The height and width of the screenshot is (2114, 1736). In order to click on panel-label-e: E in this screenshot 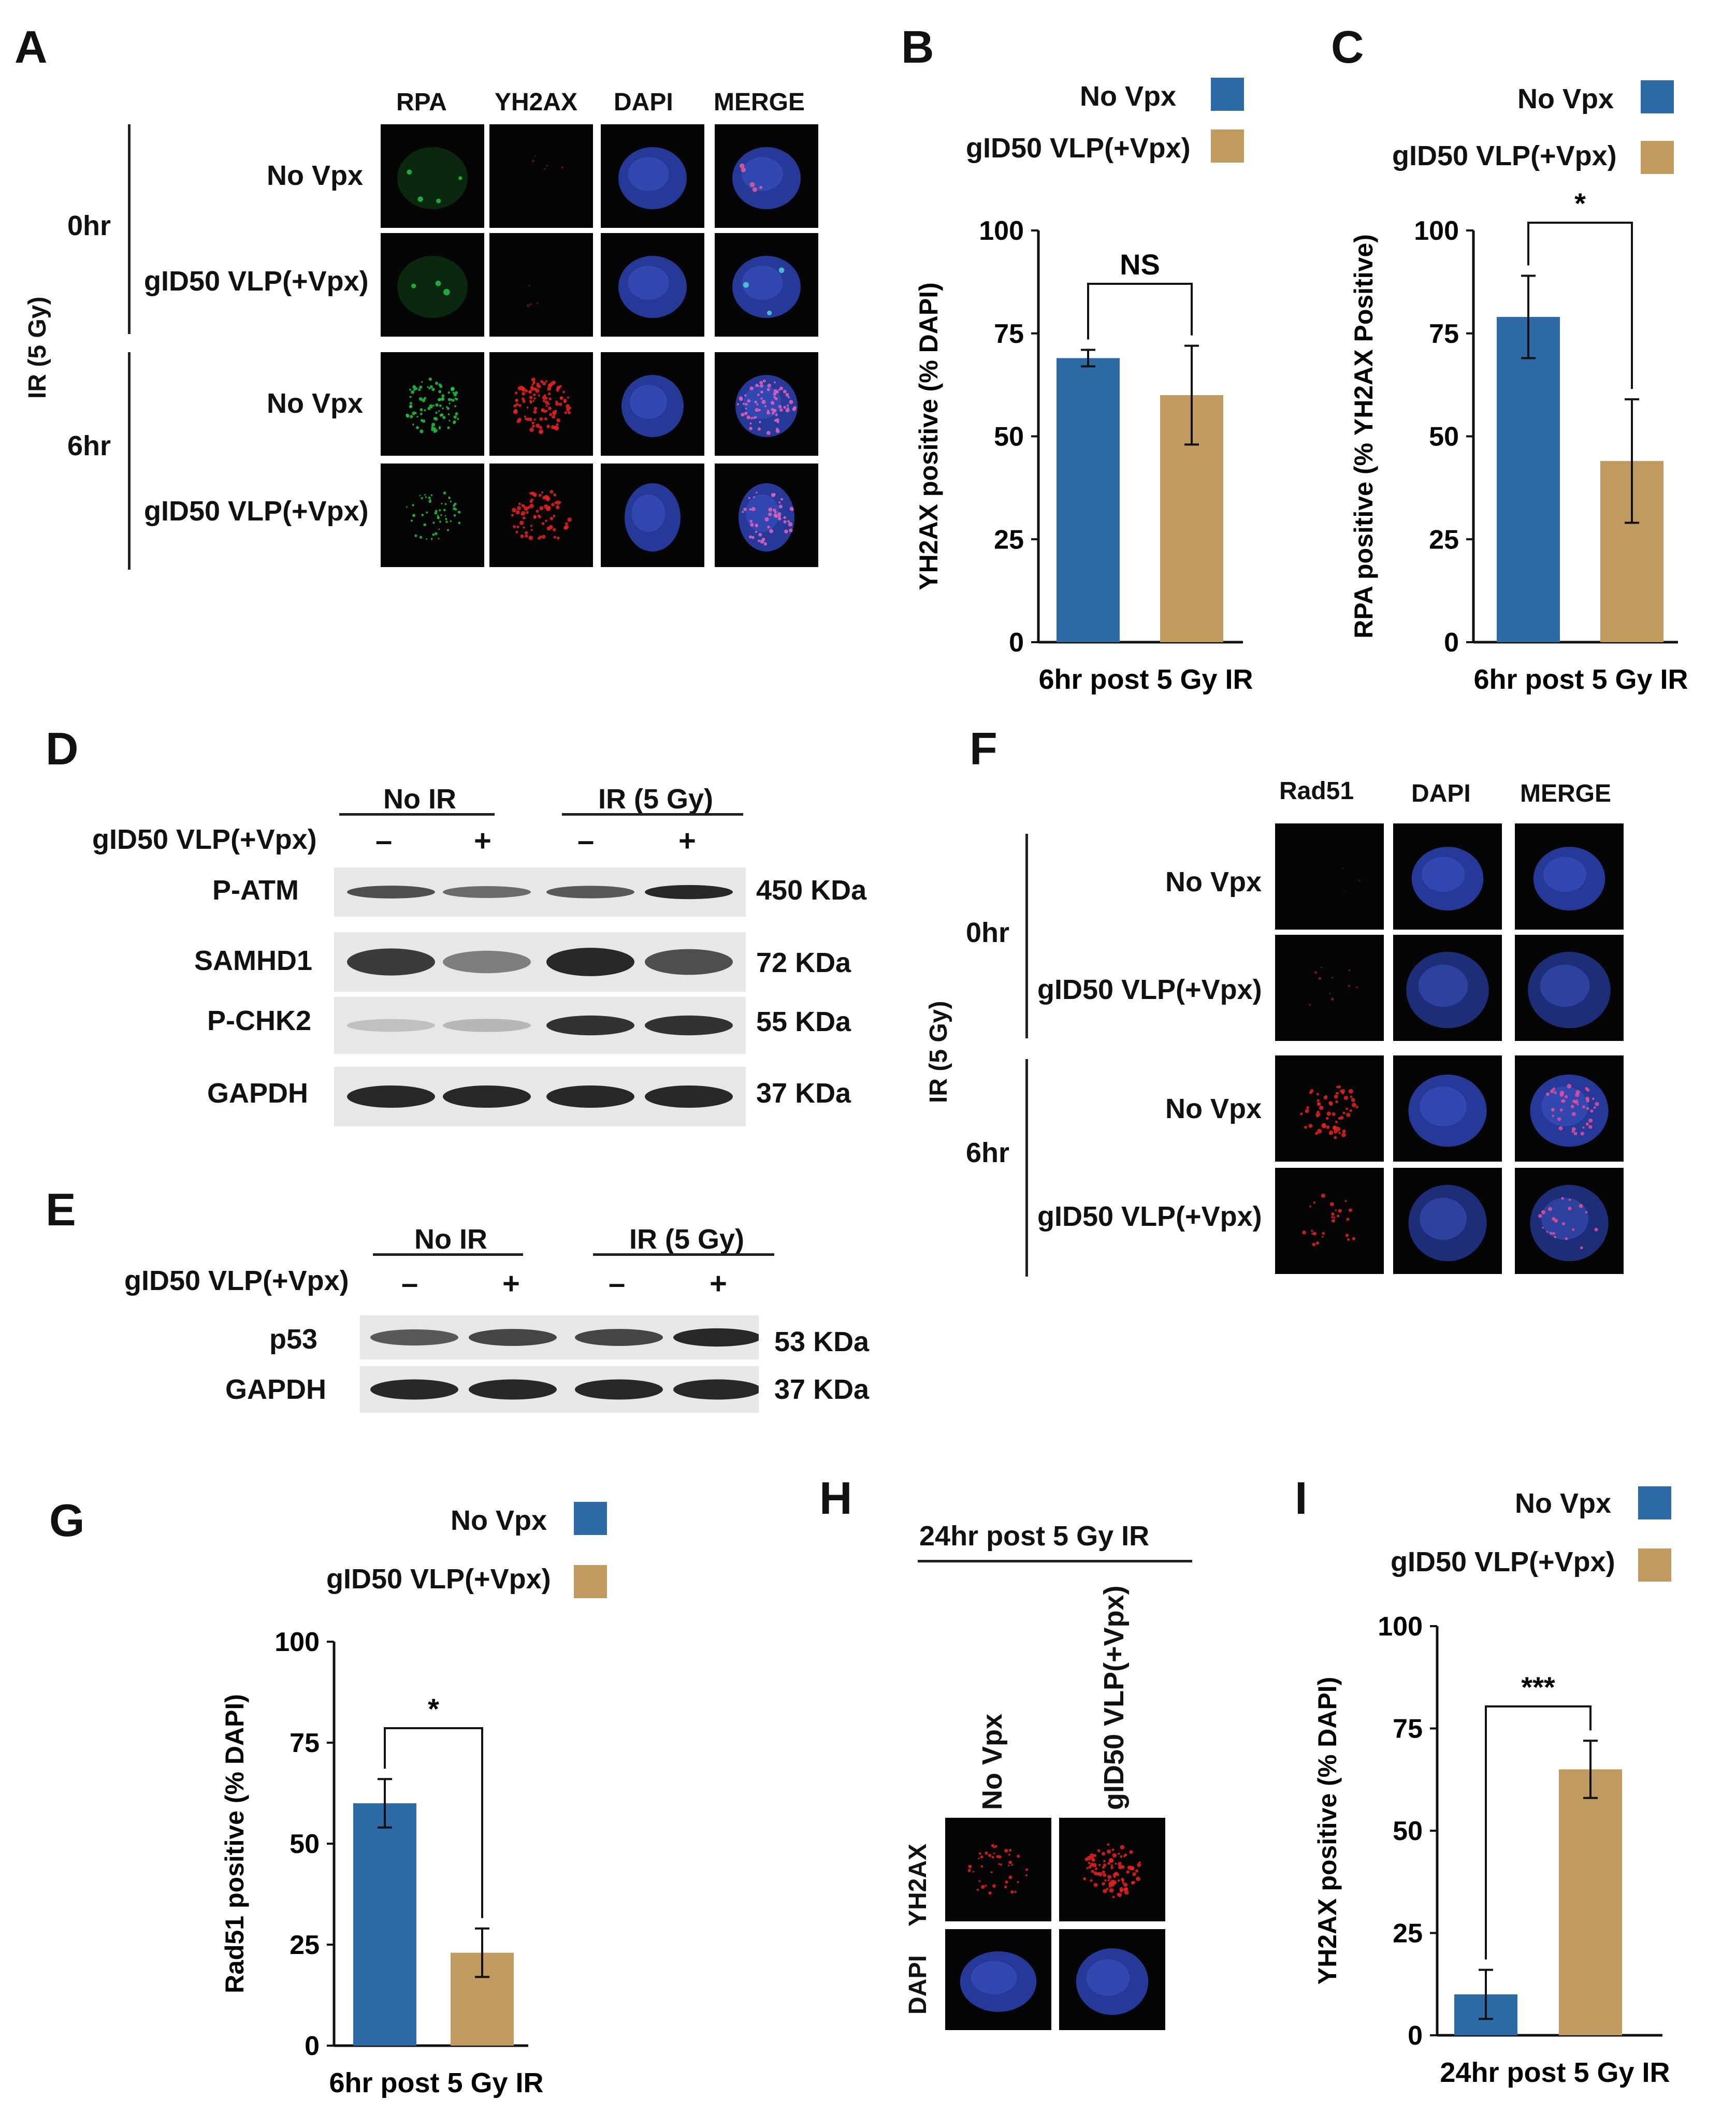, I will do `click(61, 1209)`.